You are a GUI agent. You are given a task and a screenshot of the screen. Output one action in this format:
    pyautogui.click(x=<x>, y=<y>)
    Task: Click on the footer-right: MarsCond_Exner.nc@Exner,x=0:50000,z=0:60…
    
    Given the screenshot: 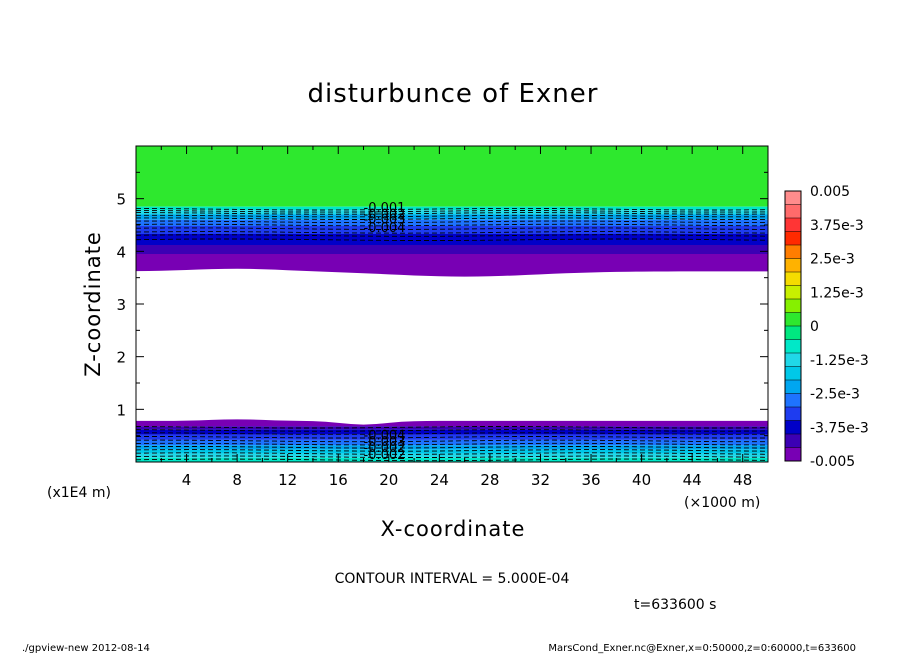 What is the action you would take?
    pyautogui.click(x=702, y=648)
    